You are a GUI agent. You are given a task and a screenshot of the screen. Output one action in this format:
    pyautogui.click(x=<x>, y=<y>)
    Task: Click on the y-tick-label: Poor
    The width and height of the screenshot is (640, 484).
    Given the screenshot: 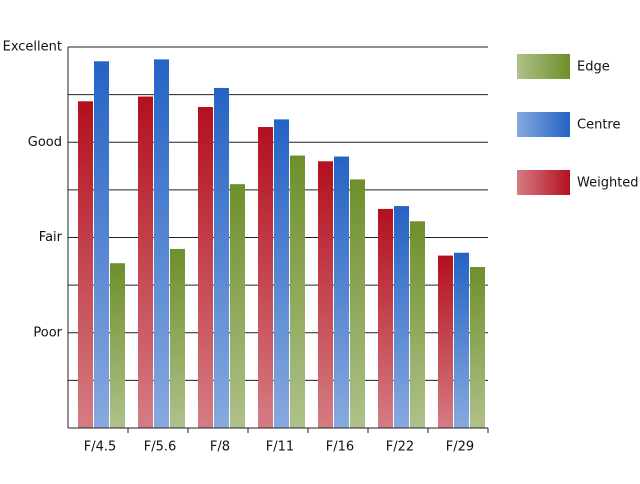 What is the action you would take?
    pyautogui.click(x=47, y=332)
    